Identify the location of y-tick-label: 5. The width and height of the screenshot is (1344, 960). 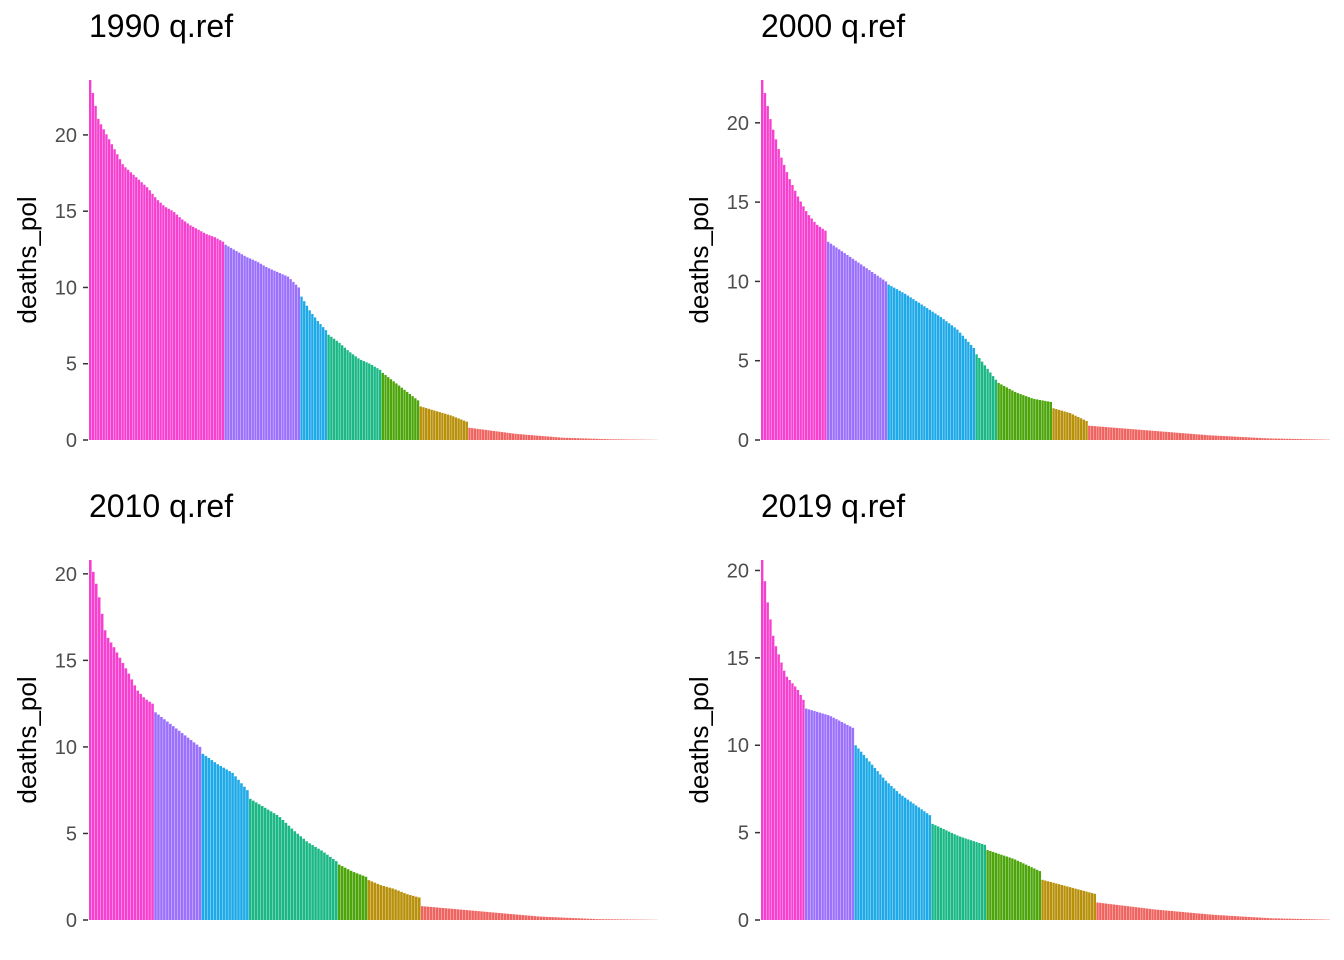
(743, 834).